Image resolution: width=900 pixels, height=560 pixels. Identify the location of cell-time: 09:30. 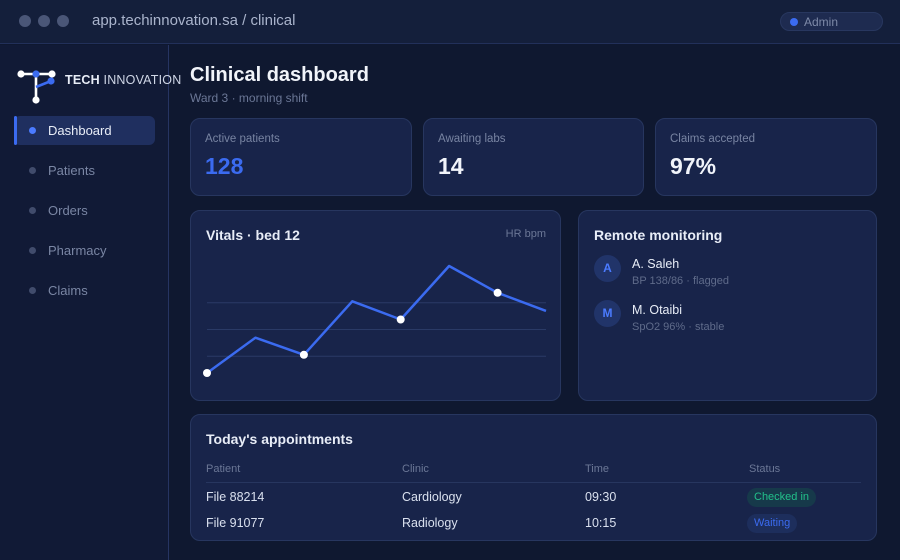
(601, 497).